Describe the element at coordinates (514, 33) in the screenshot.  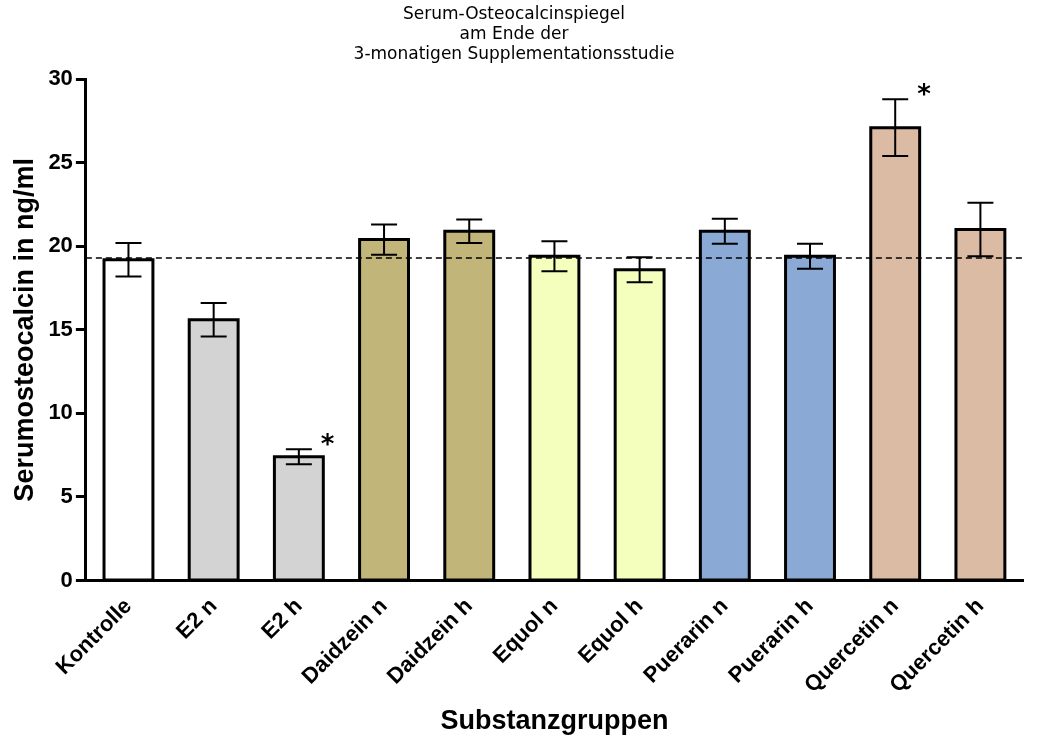
I see `text: am Ende der` at that location.